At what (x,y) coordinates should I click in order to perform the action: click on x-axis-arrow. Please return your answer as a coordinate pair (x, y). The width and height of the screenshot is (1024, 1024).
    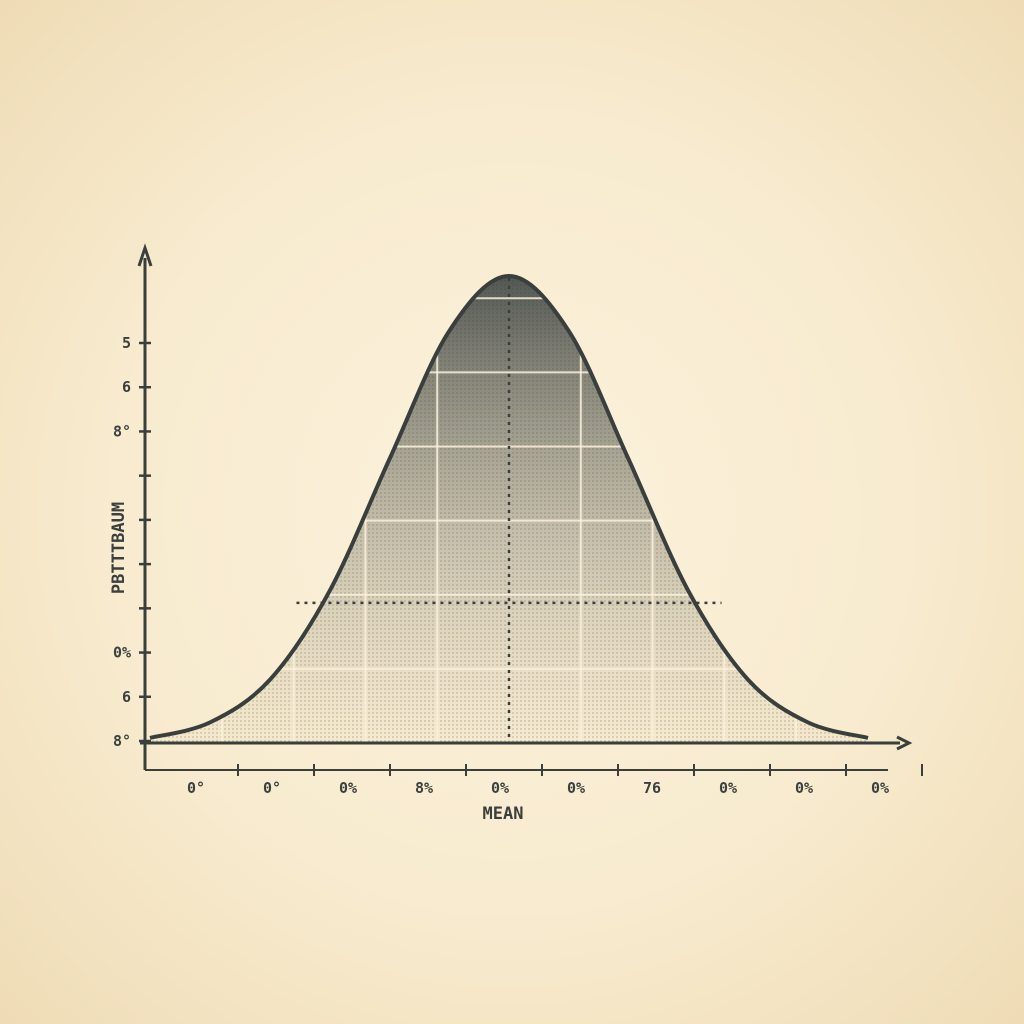
    Looking at the image, I should click on (904, 743).